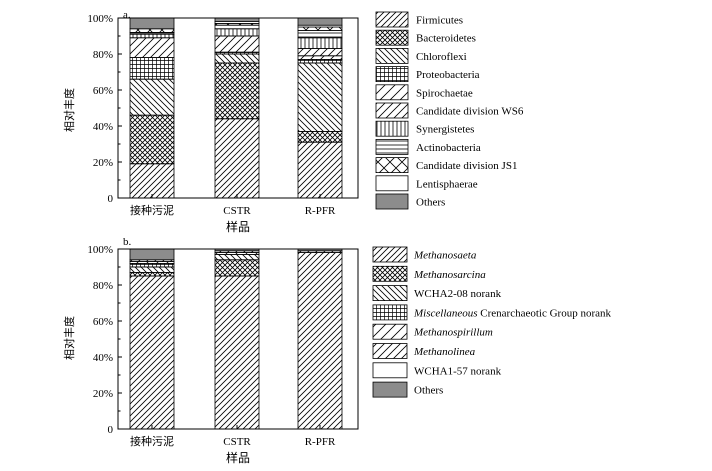  I want to click on y-tick-label: 40%, so click(103, 358).